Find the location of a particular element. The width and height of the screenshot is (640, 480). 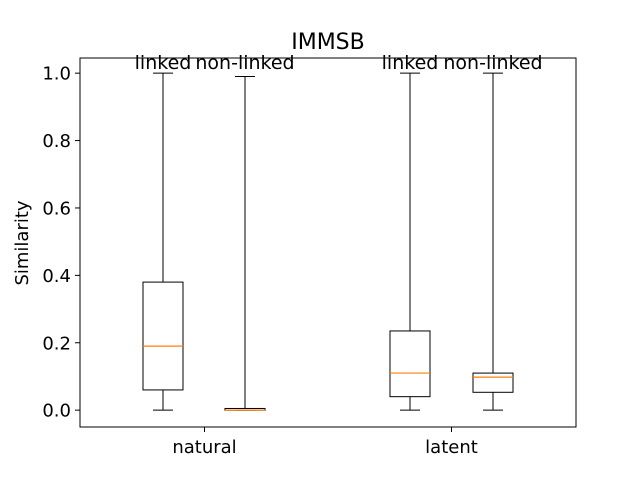

y-tick-label: 0.8 is located at coordinates (56, 141).